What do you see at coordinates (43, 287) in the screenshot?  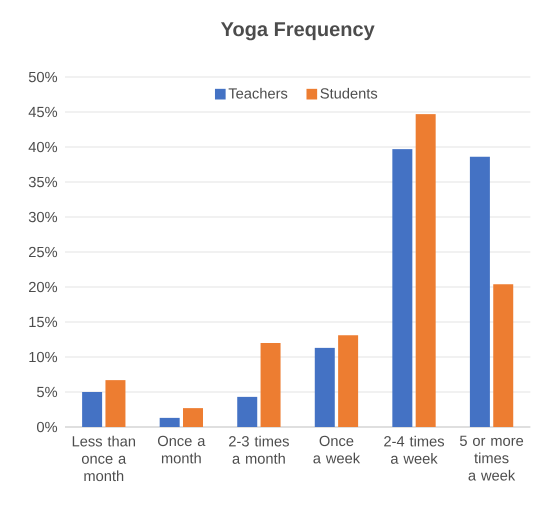 I see `y-tick-label: 20%` at bounding box center [43, 287].